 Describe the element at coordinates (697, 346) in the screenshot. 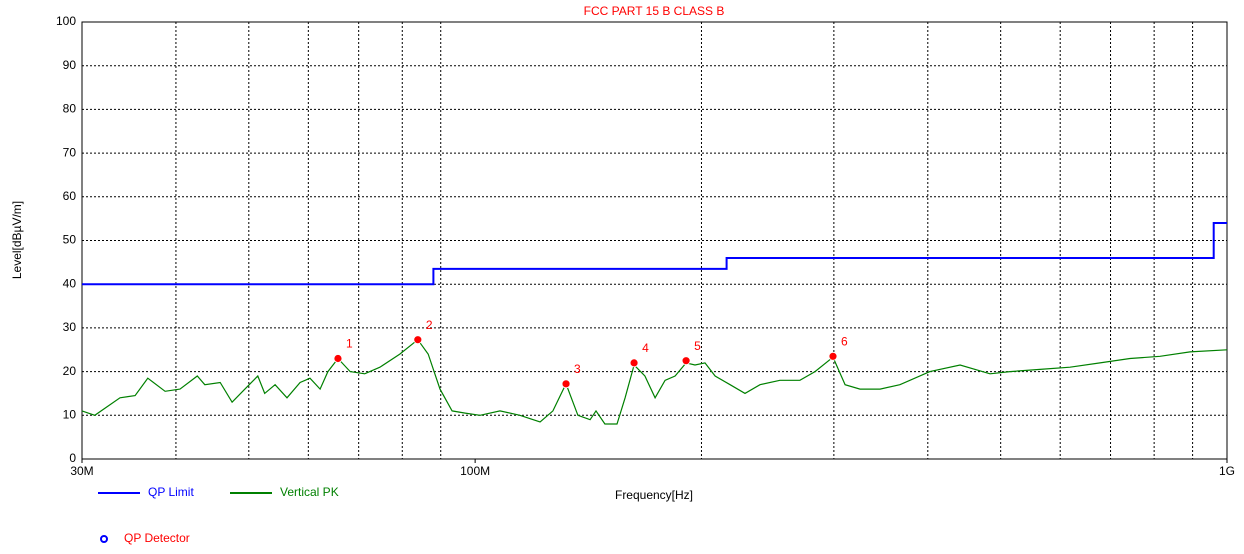

I see `peak-label: 5` at that location.